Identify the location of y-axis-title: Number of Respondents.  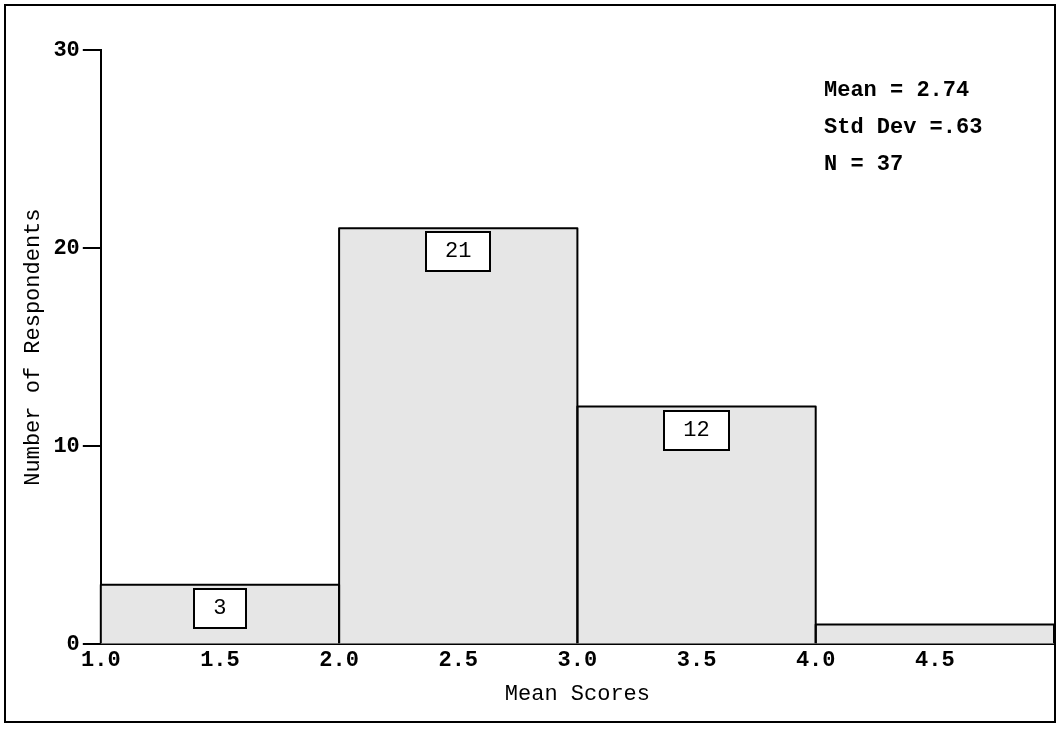
(34, 347).